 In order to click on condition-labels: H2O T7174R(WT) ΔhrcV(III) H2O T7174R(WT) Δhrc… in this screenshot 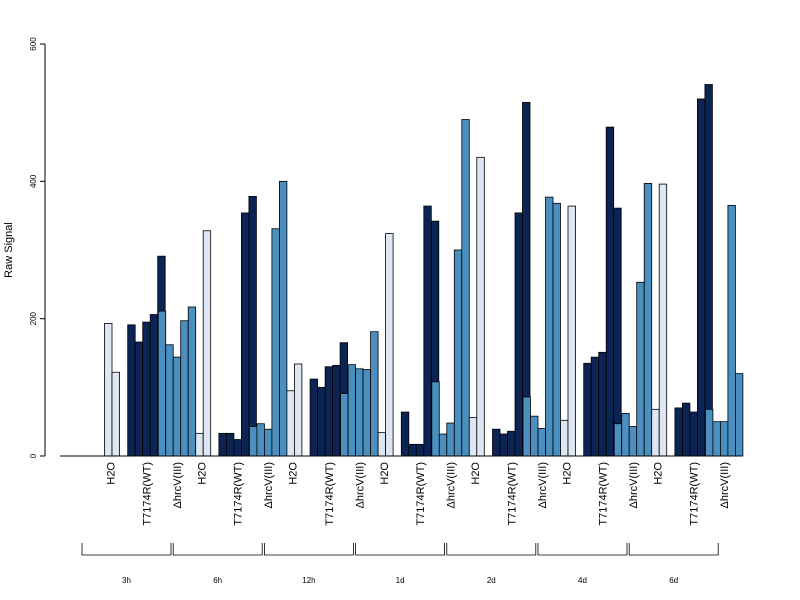, I will do `click(418, 494)`.